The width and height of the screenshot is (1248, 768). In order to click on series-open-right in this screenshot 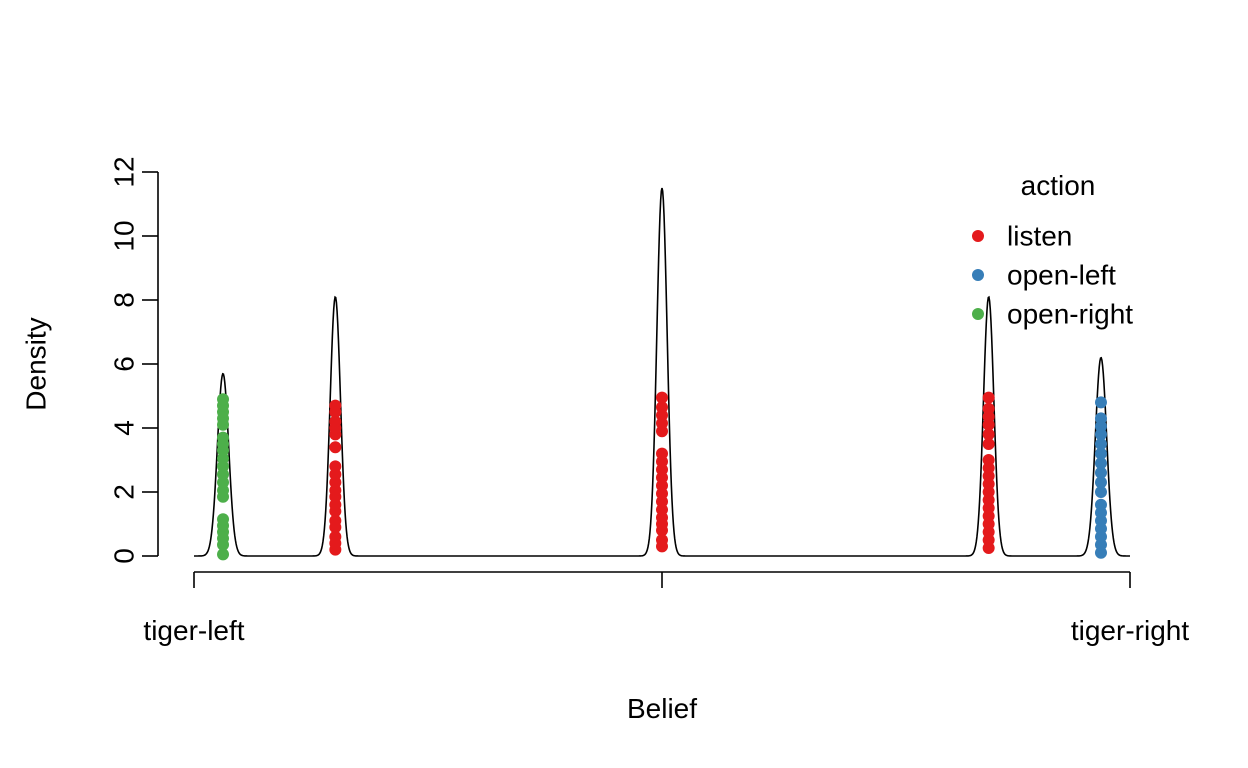, I will do `click(223, 477)`.